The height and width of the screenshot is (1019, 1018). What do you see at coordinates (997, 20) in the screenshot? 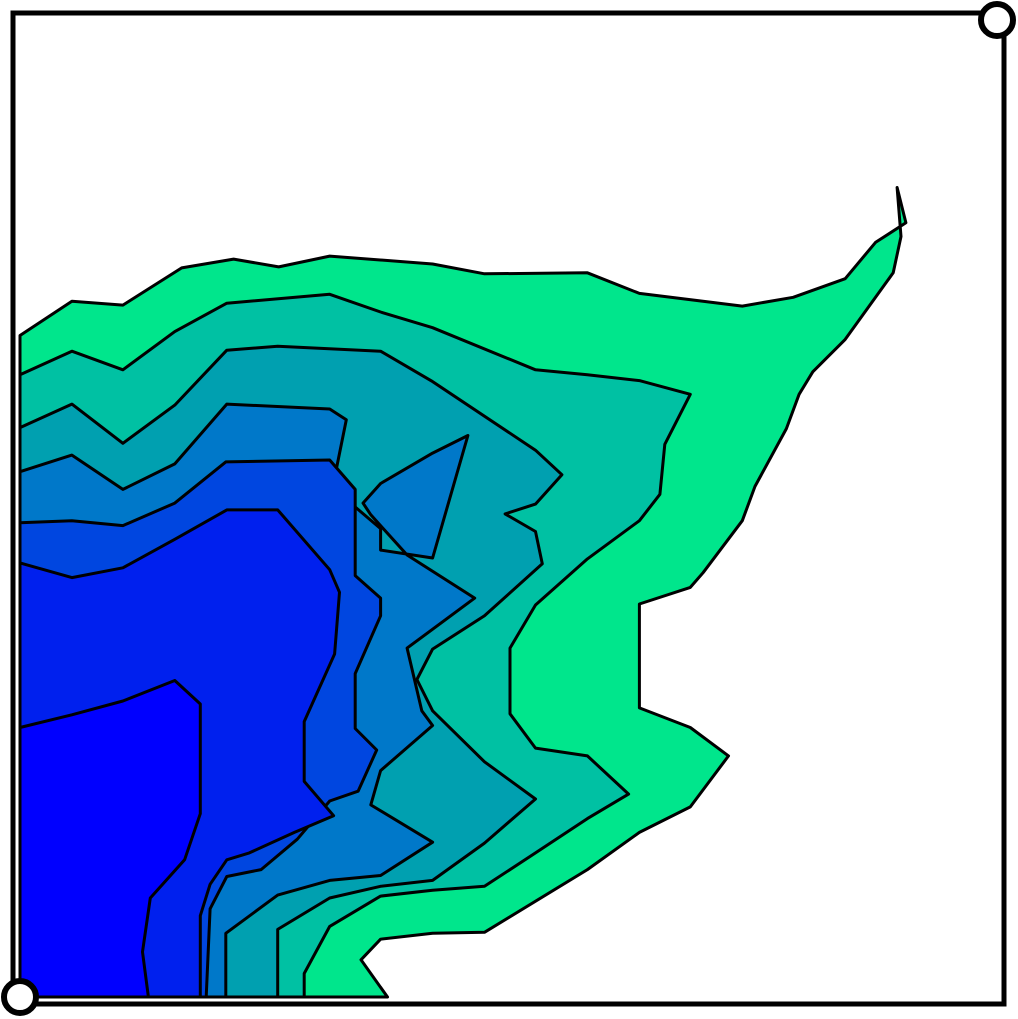
I see `corner-handle-top-right` at bounding box center [997, 20].